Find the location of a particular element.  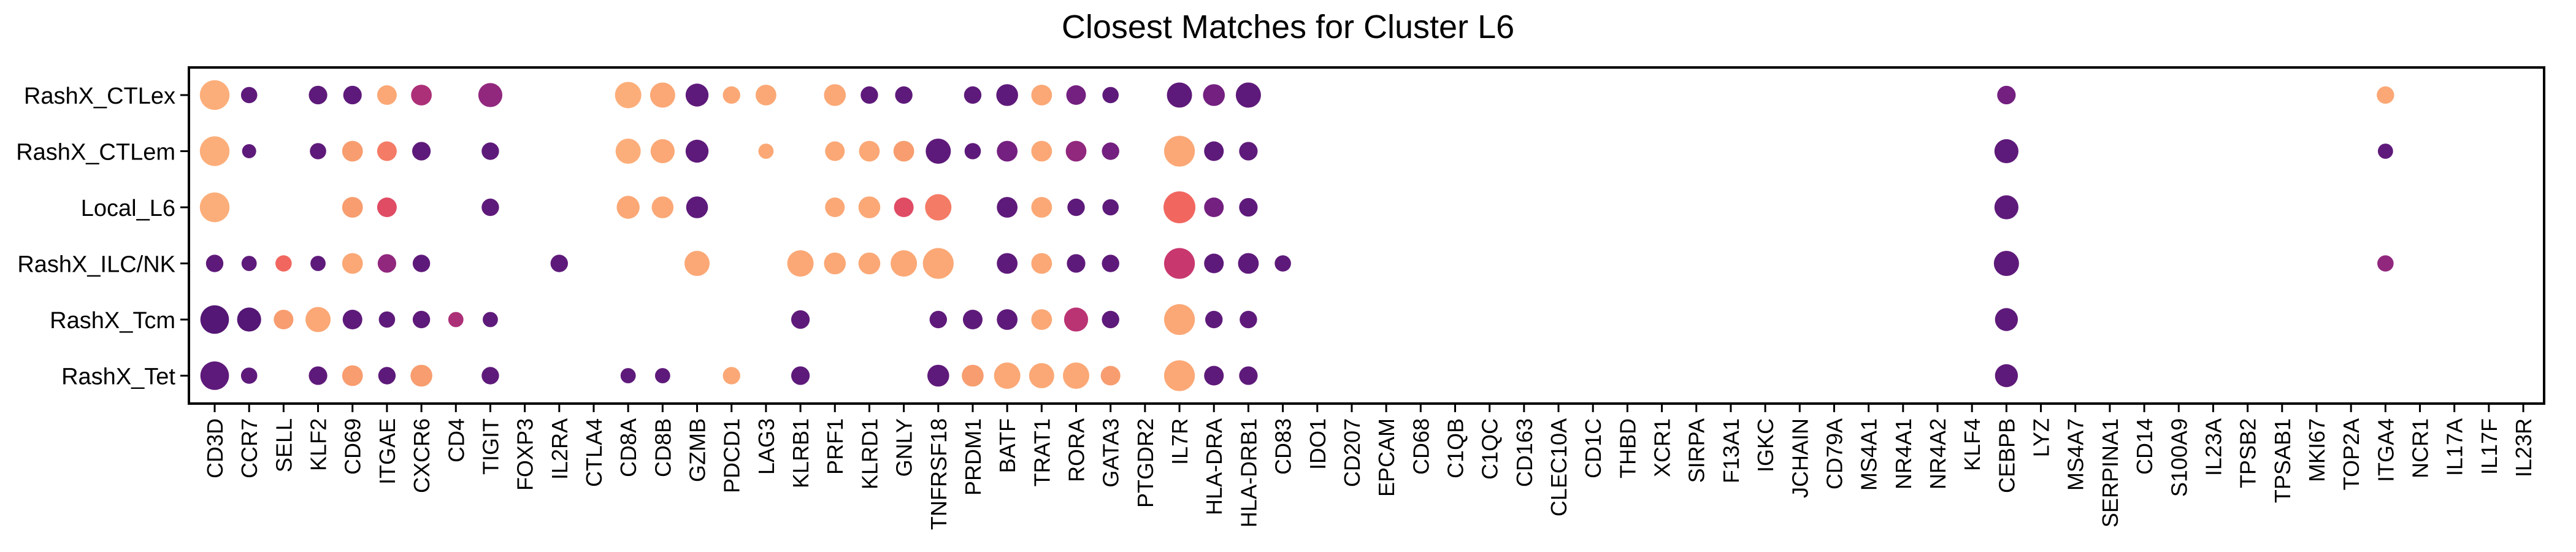

dot-rashx-tcm-sell is located at coordinates (284, 319).